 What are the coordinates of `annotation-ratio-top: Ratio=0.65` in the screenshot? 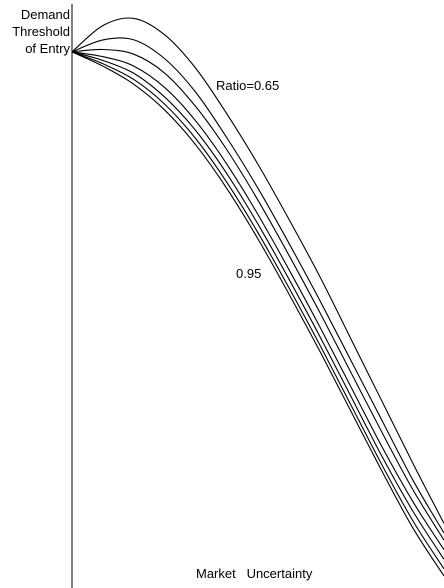 It's located at (247, 85).